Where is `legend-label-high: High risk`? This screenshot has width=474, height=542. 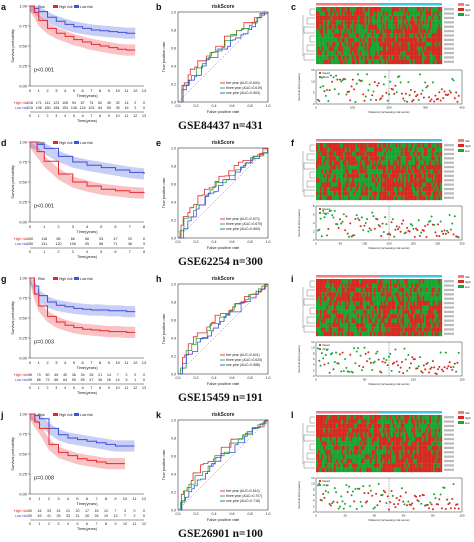 legend-label-high: High risk is located at coordinates (66, 143).